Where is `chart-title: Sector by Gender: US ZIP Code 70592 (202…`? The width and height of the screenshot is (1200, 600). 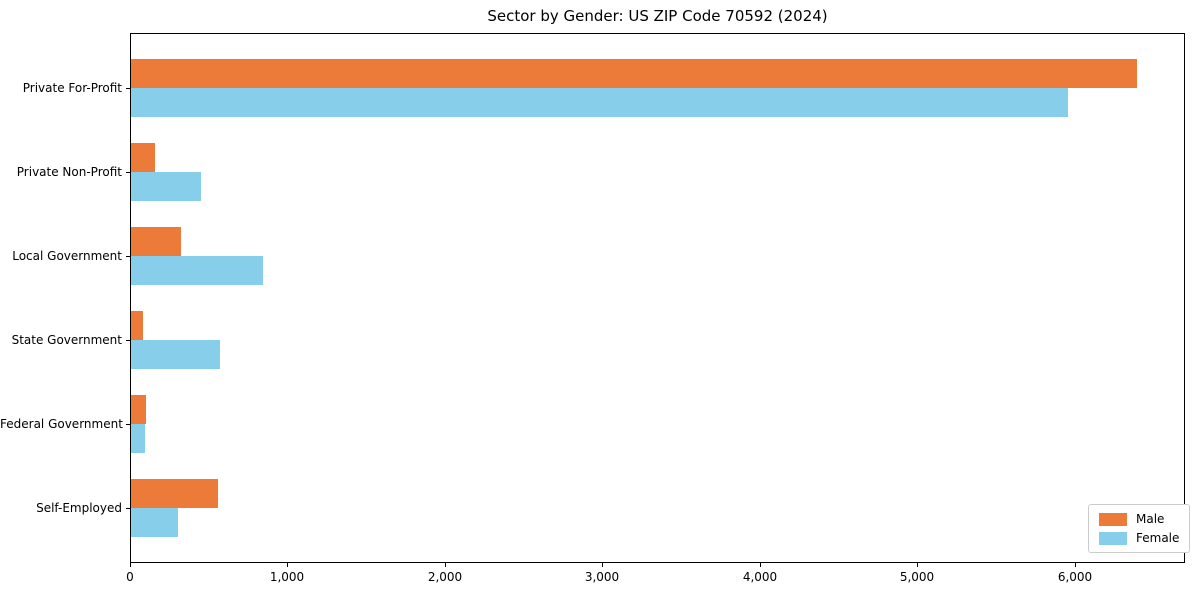 chart-title: Sector by Gender: US ZIP Code 70592 (202… is located at coordinates (657, 16).